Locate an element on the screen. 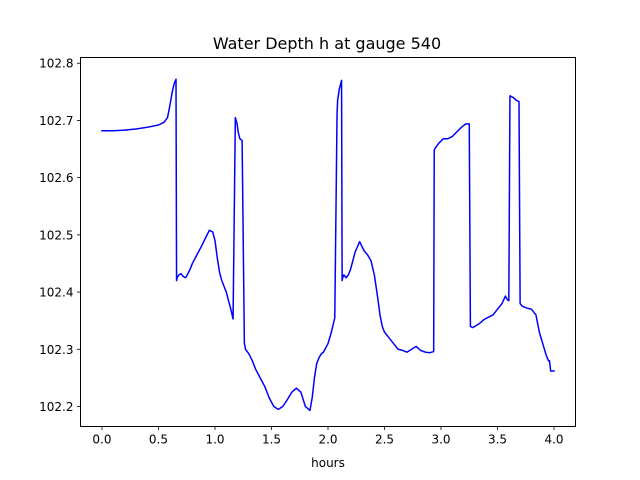  y-tick-label: 102.7 is located at coordinates (56, 121).